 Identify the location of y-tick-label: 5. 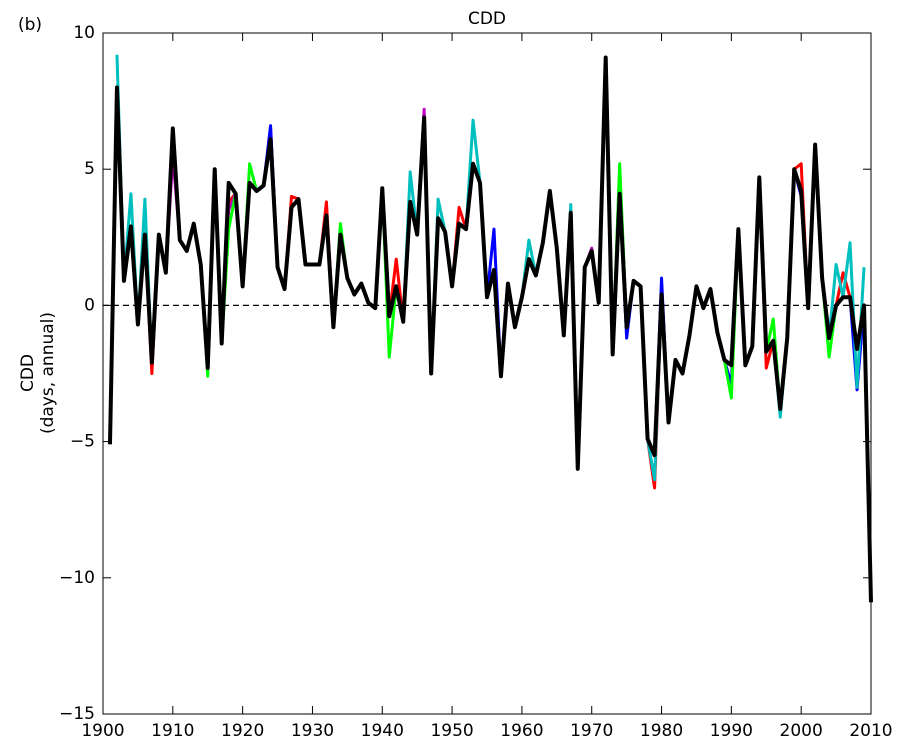
(89, 169).